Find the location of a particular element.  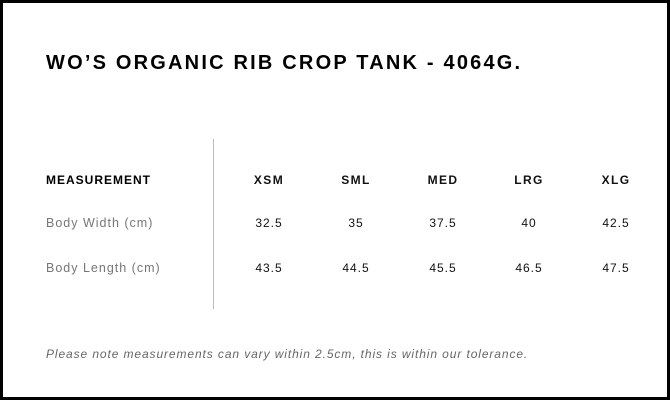

table-cell: 42.5 is located at coordinates (616, 223).